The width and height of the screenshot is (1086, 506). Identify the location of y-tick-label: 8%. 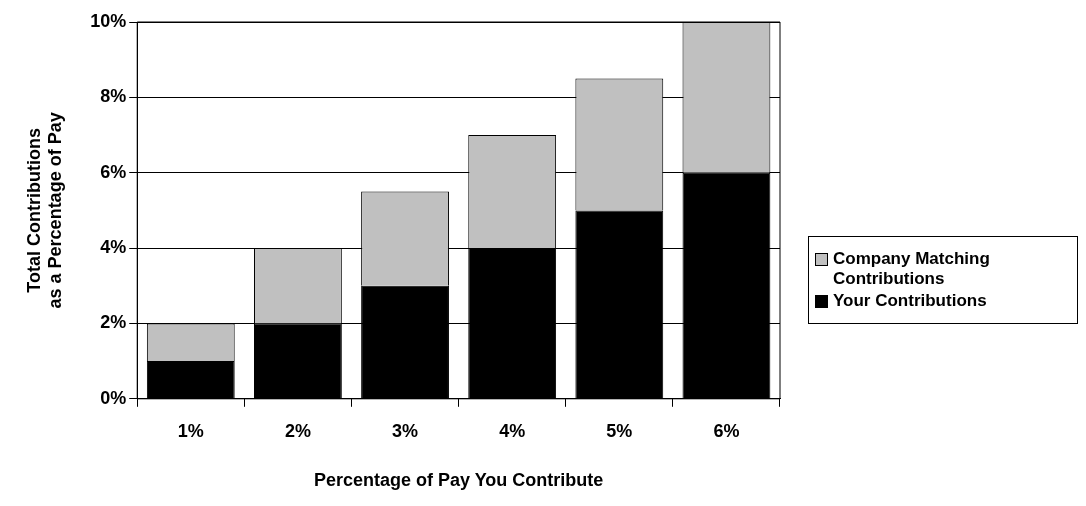
(113, 96).